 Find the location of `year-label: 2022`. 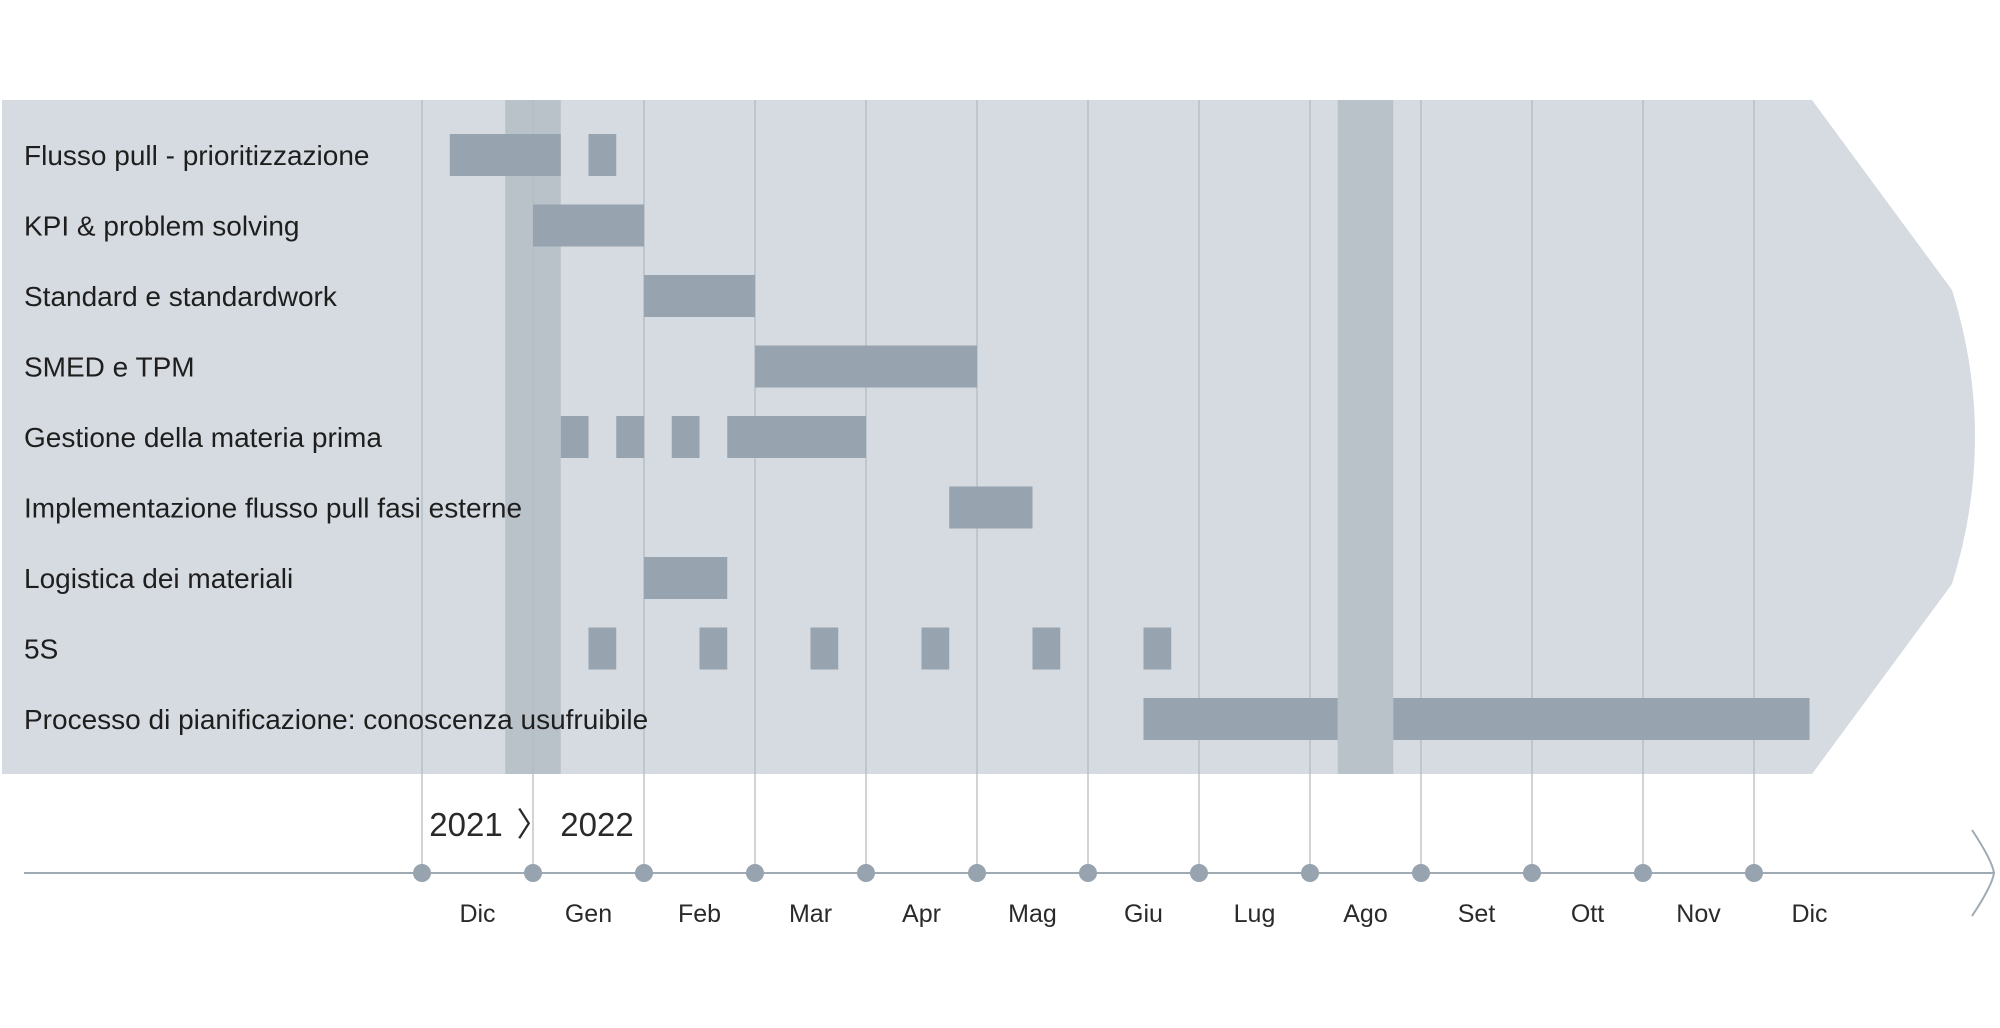

year-label: 2022 is located at coordinates (596, 824).